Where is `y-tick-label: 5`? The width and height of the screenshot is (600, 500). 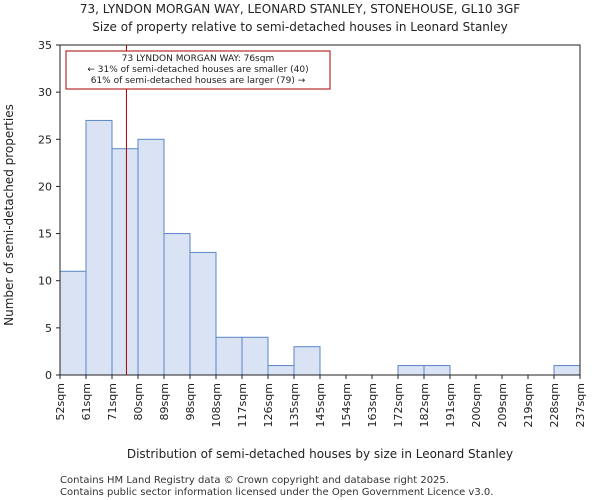
y-tick-label: 5 is located at coordinates (48, 328).